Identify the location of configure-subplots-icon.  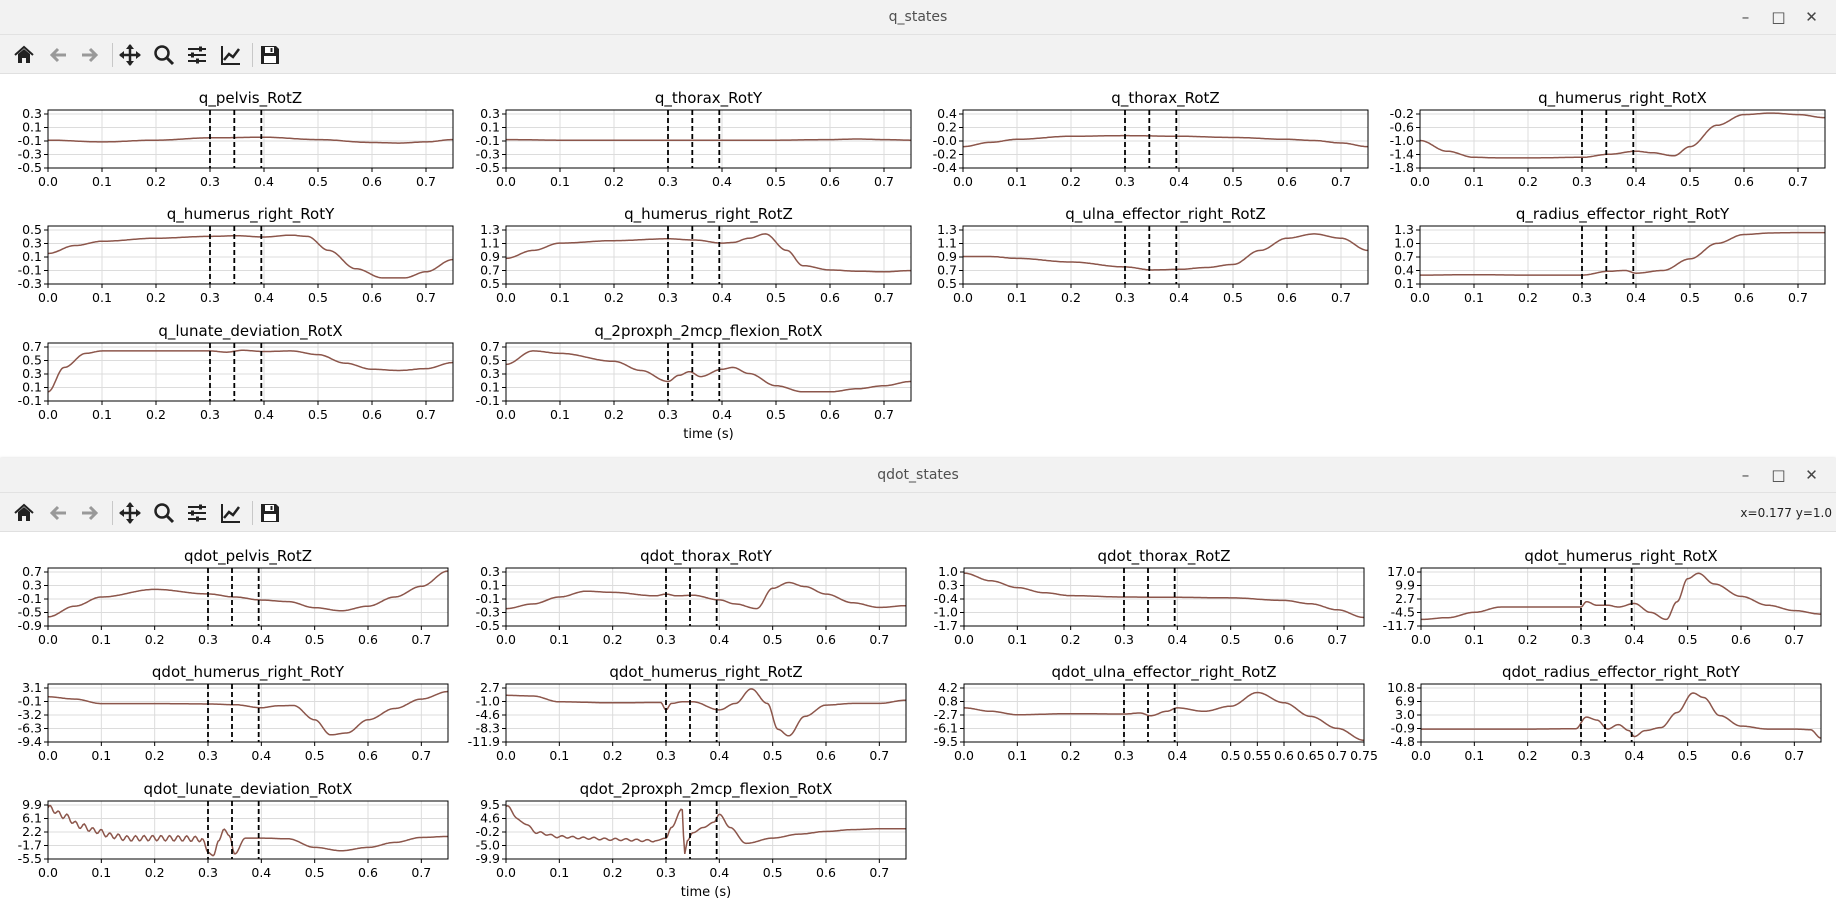
(197, 513).